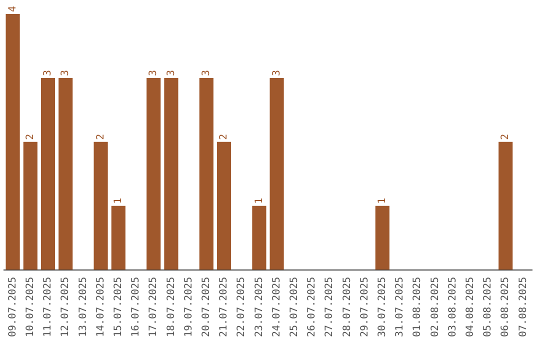 The height and width of the screenshot is (340, 540). I want to click on x-tick-label: 10.07.2025, so click(30, 307).